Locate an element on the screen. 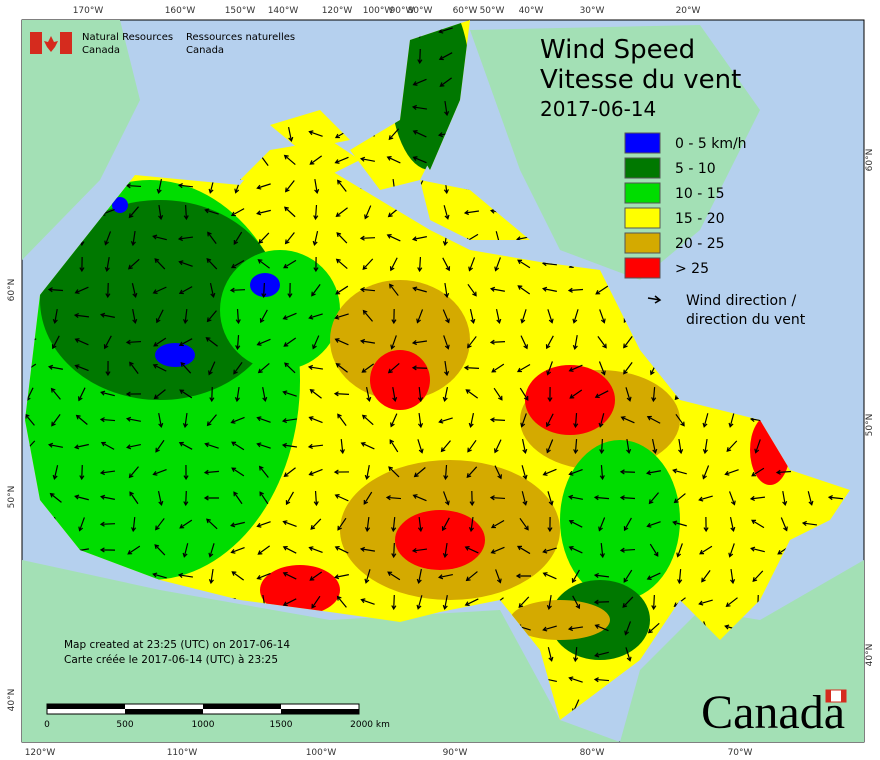 The height and width of the screenshot is (760, 880). graticule-bottom: 90°W is located at coordinates (455, 753).